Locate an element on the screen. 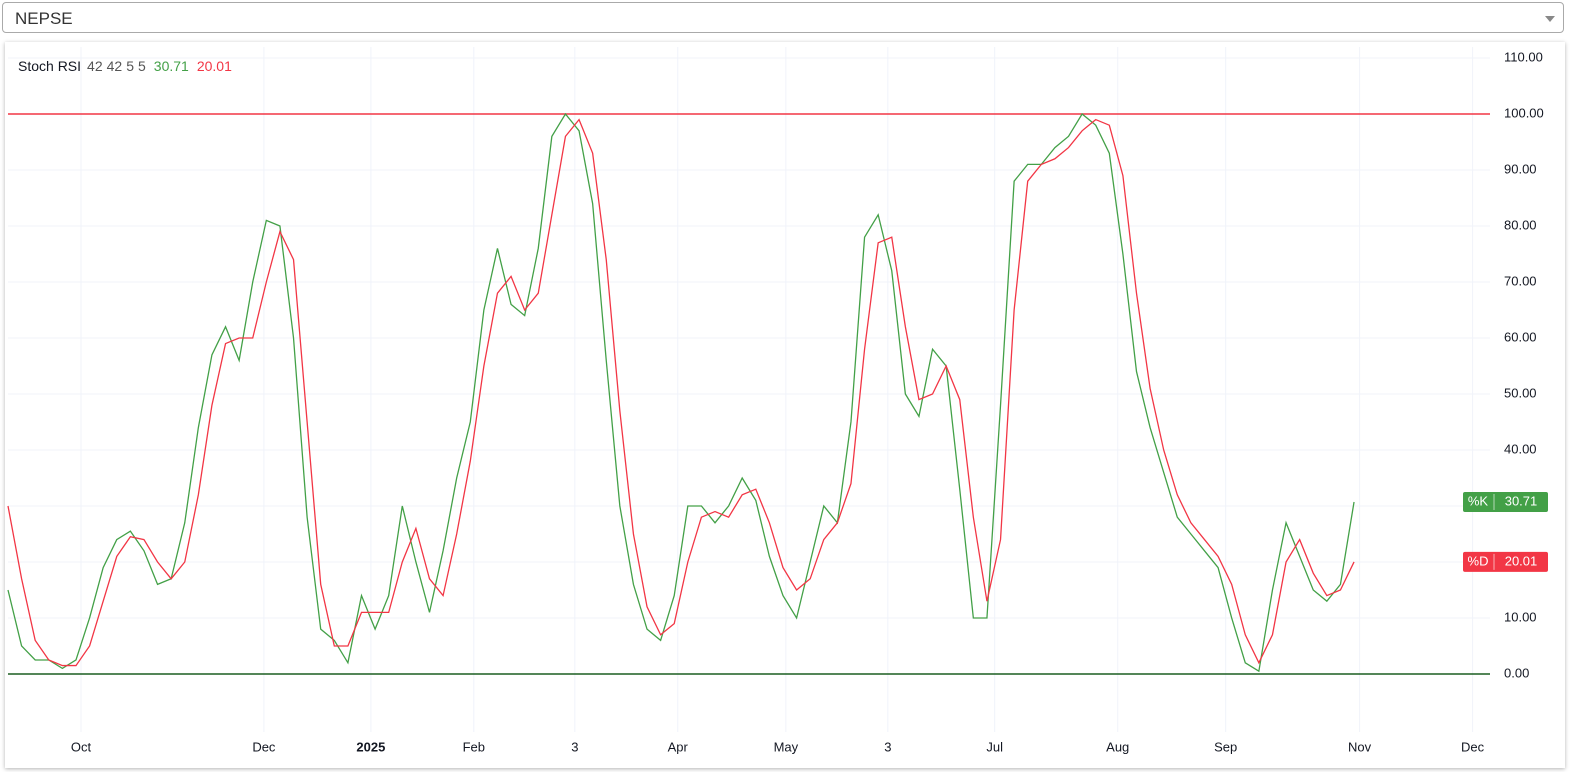  x-tick-label: Feb is located at coordinates (474, 746).